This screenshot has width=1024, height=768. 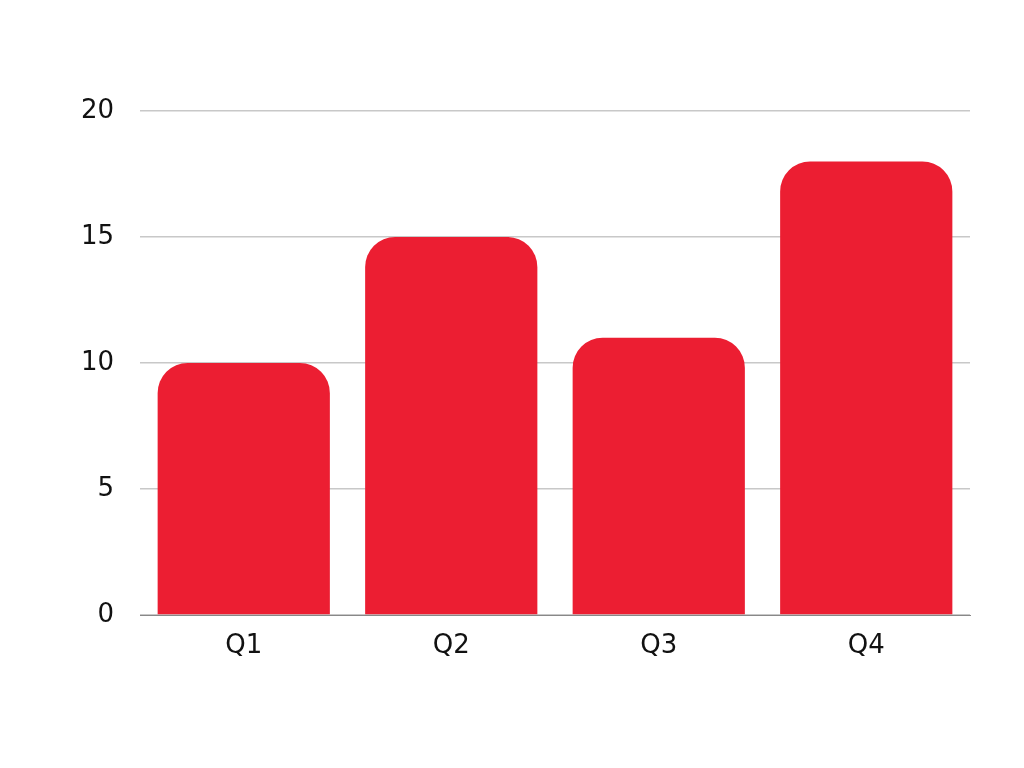 I want to click on x-tick-label: Q3, so click(x=659, y=644).